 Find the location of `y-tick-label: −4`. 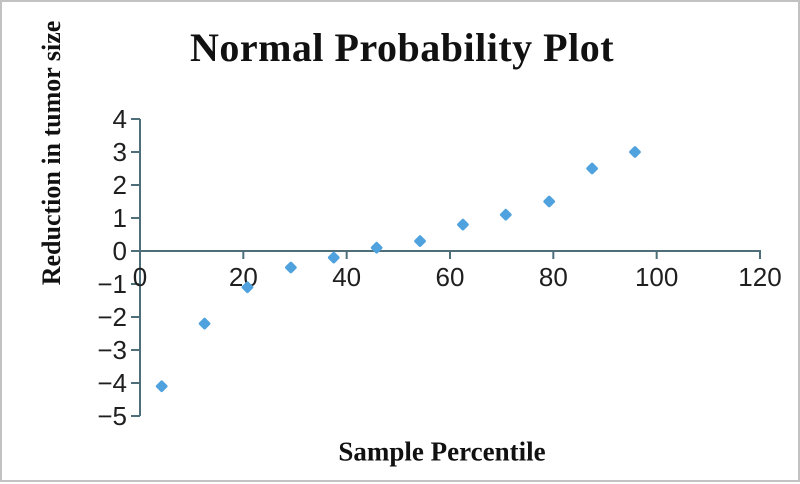

y-tick-label: −4 is located at coordinates (112, 383).